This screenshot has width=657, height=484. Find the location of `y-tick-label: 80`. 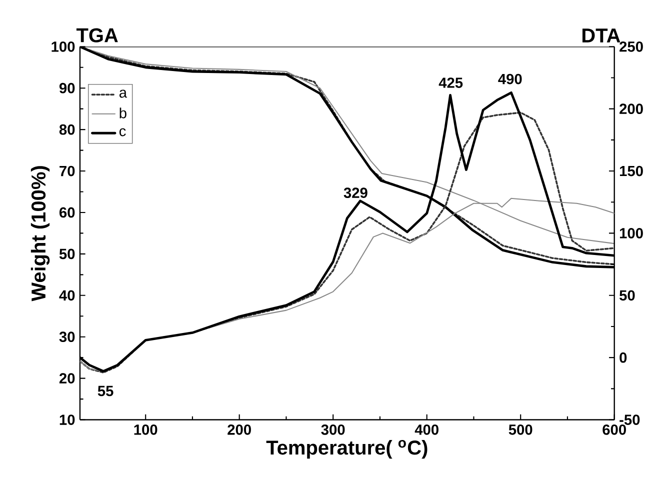

y-tick-label: 80 is located at coordinates (67, 129).